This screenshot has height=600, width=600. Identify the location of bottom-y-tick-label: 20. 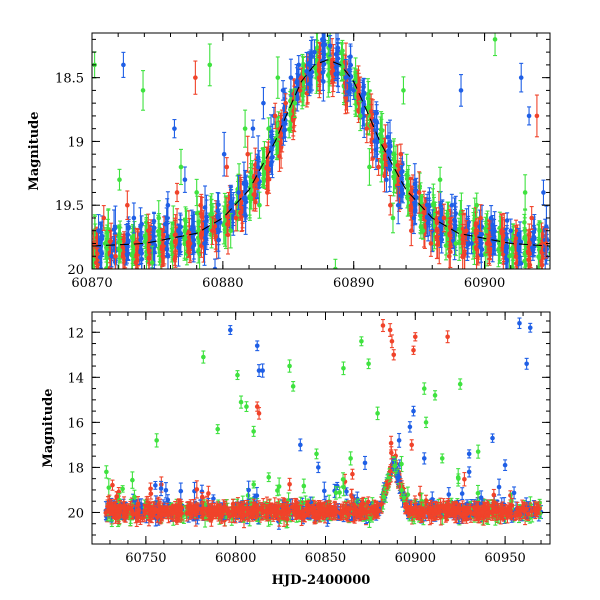
(75, 513).